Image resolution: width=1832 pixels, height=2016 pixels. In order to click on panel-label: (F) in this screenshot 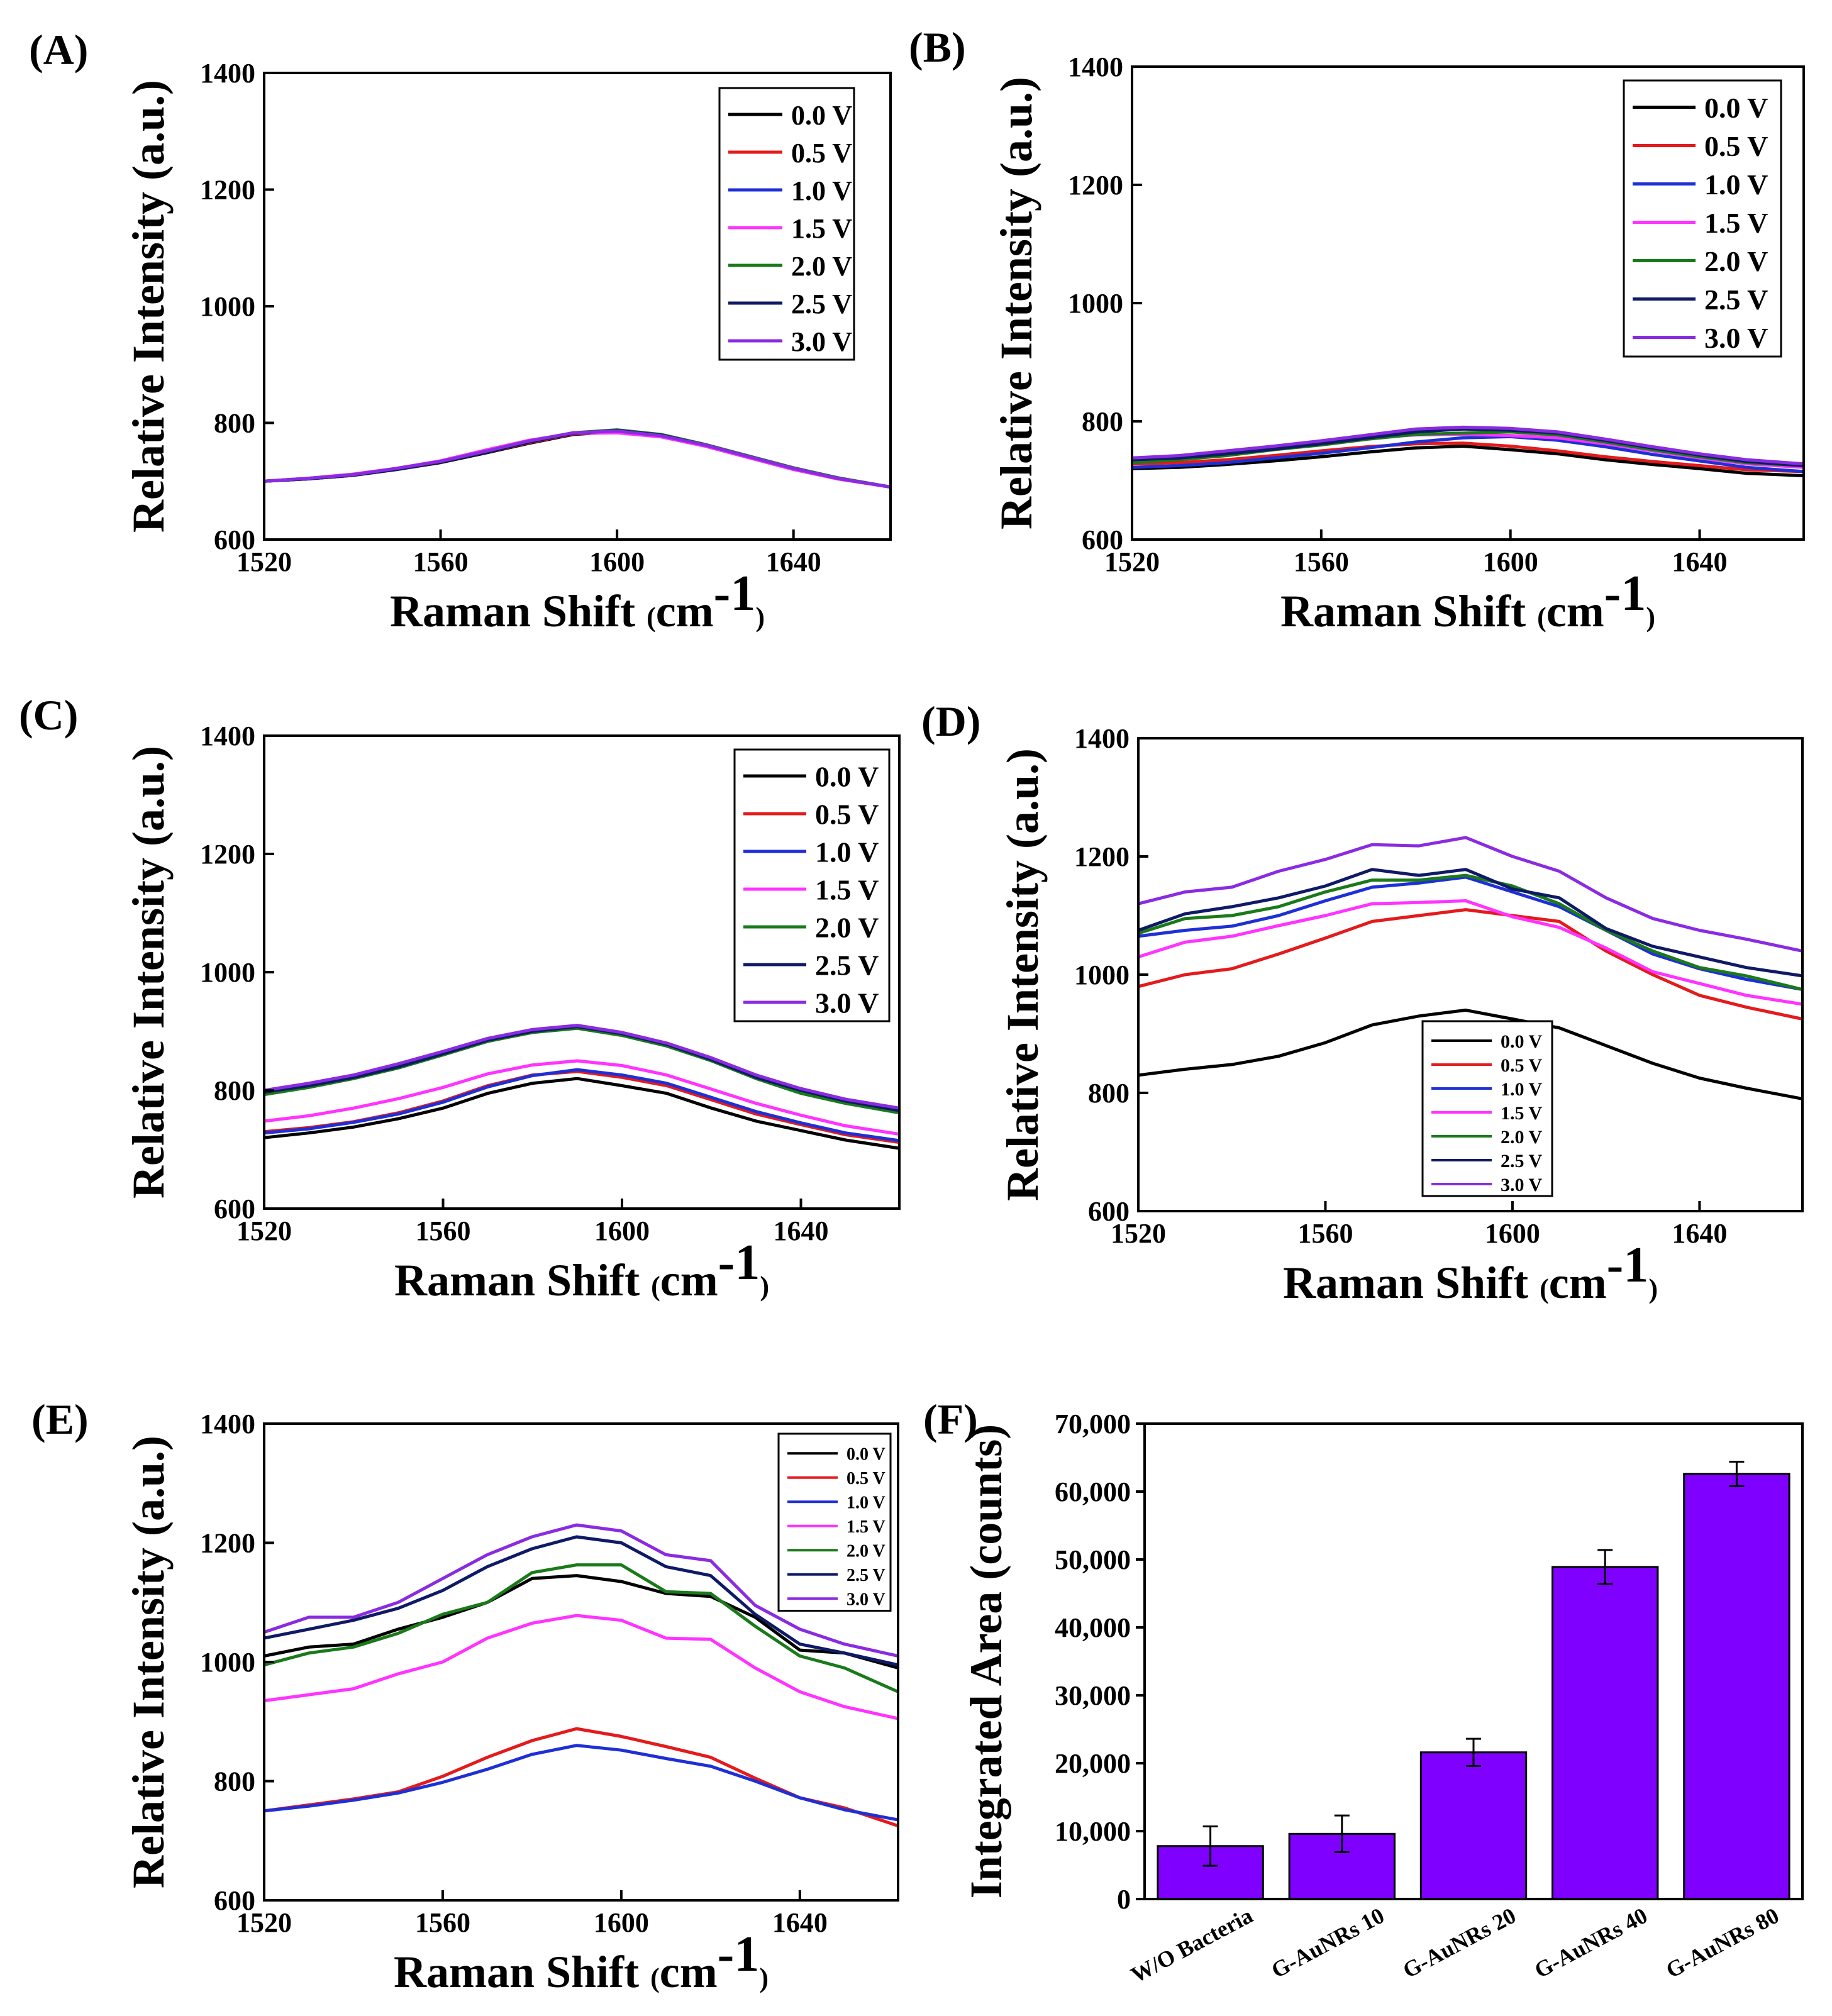, I will do `click(950, 1419)`.